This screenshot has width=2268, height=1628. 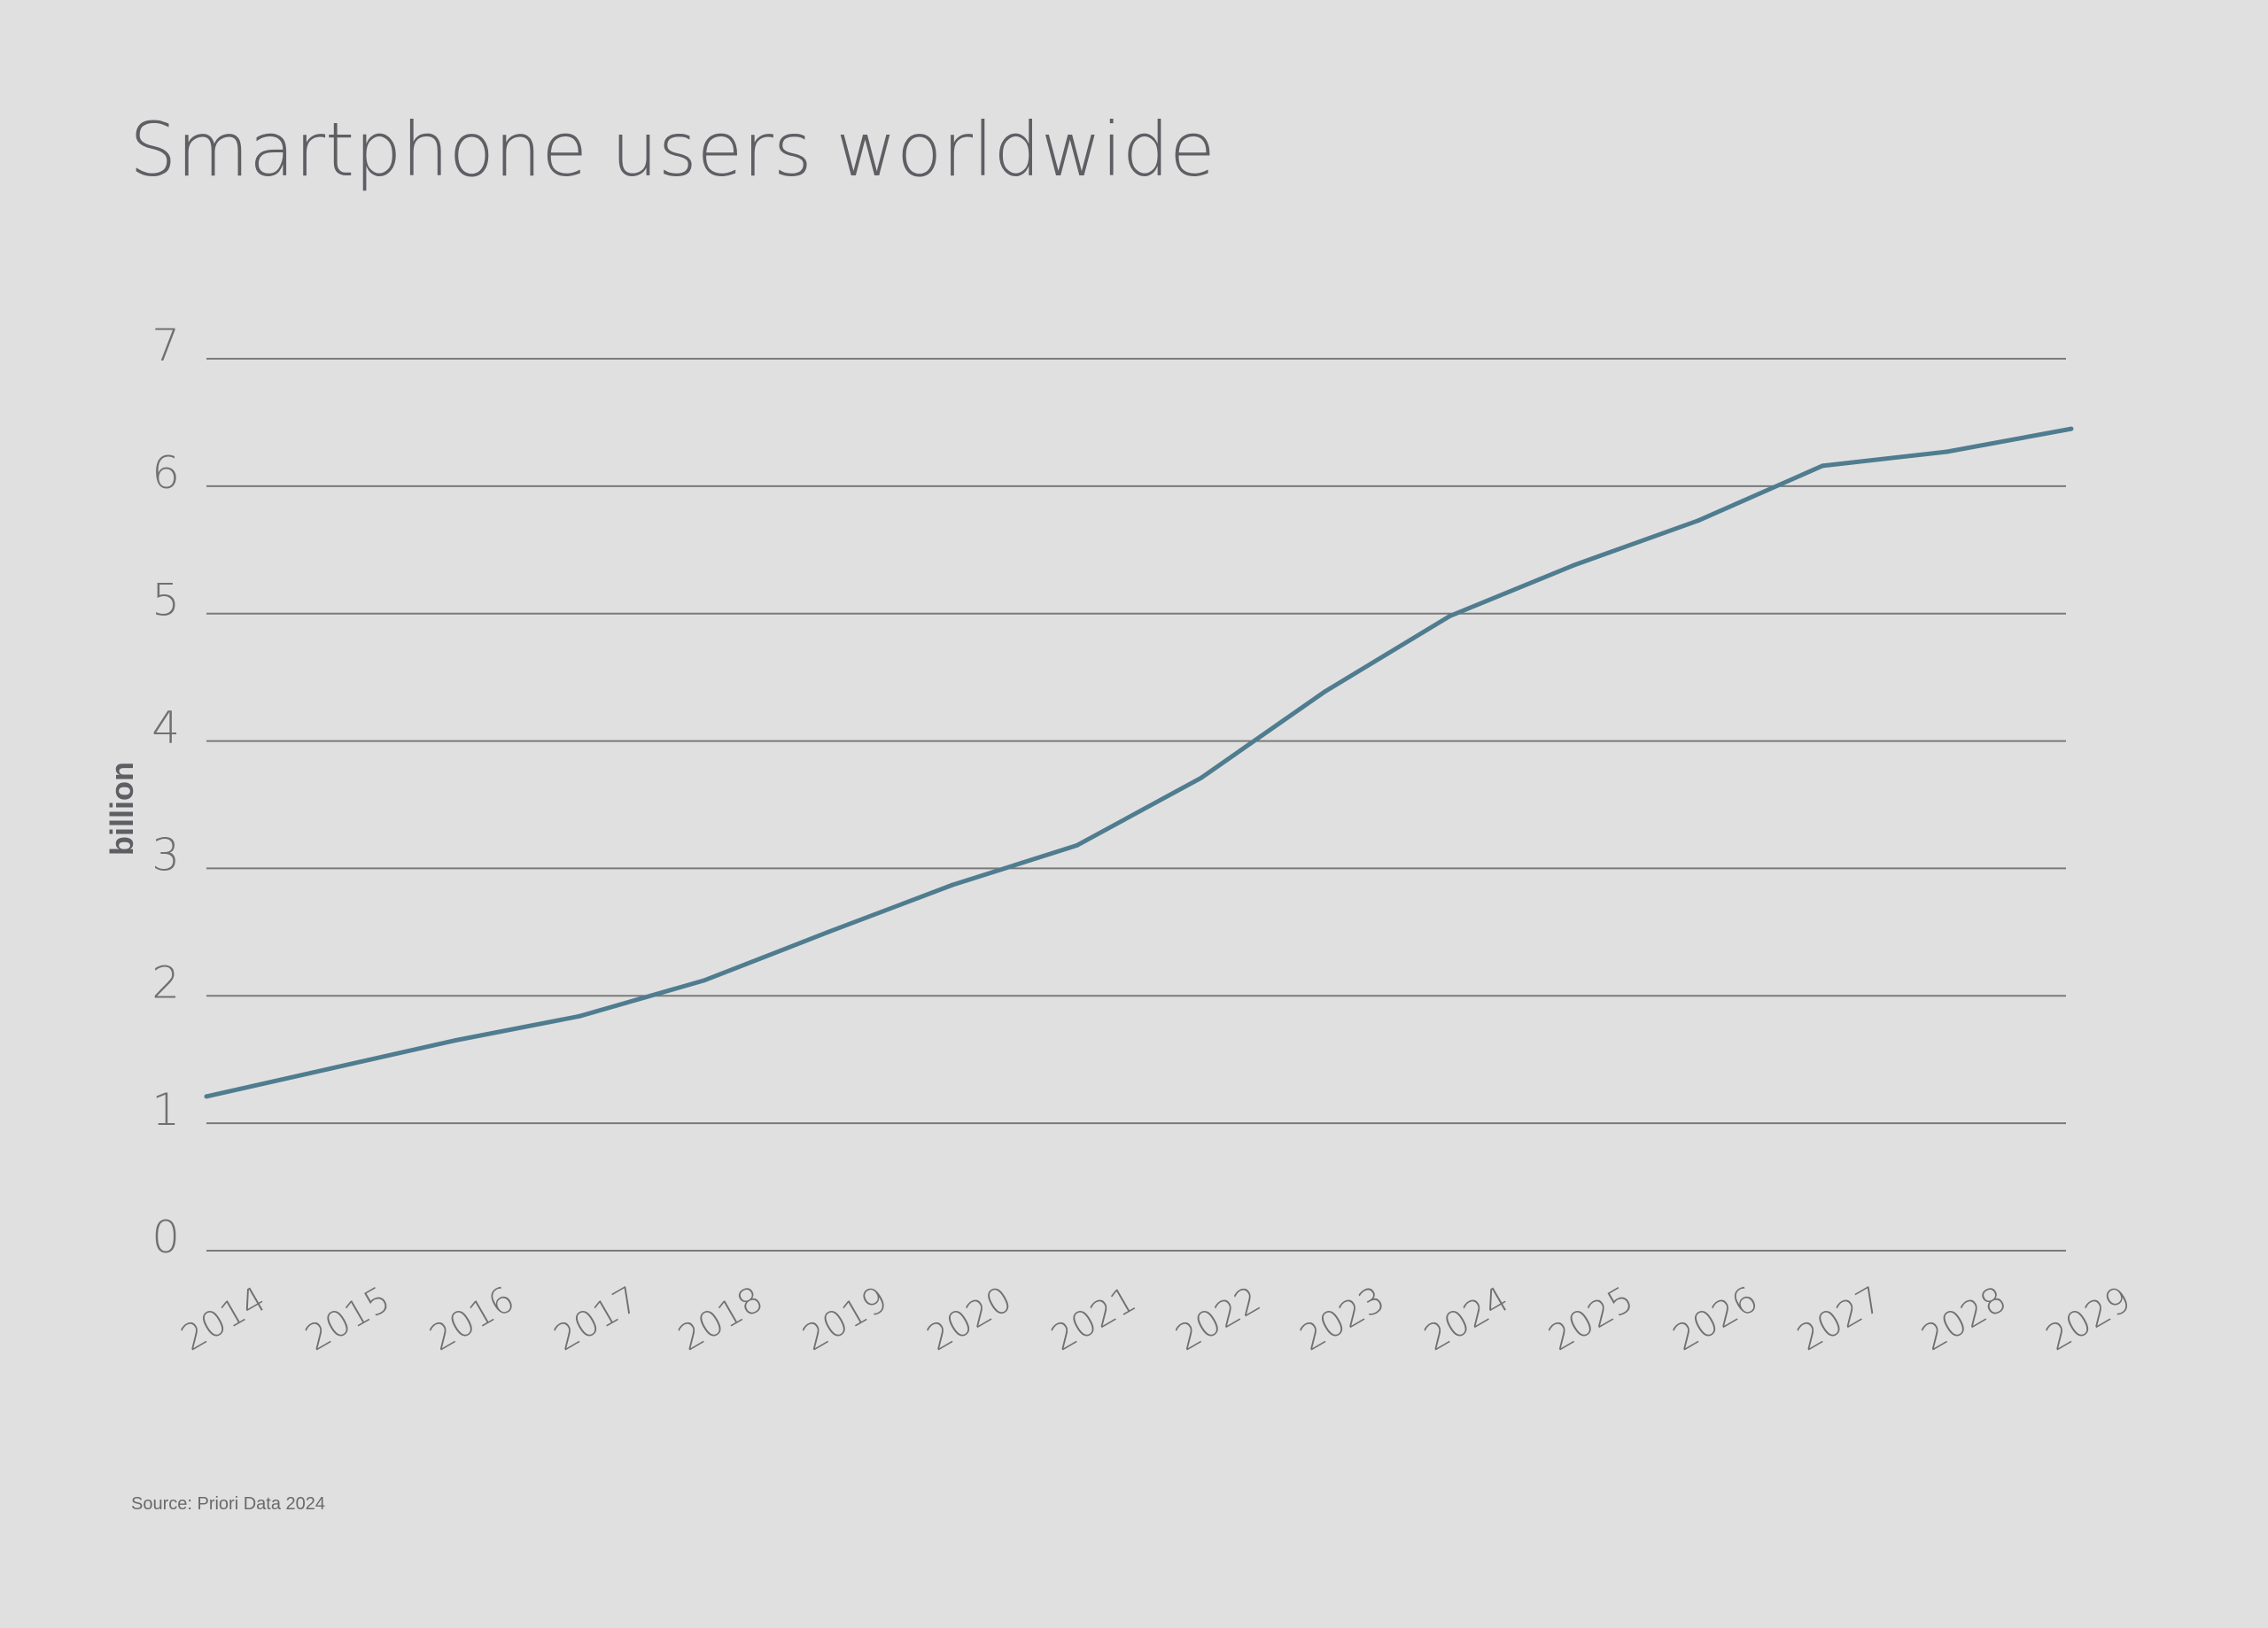 What do you see at coordinates (1094, 1319) in the screenshot?
I see `x-tick-label: 2021` at bounding box center [1094, 1319].